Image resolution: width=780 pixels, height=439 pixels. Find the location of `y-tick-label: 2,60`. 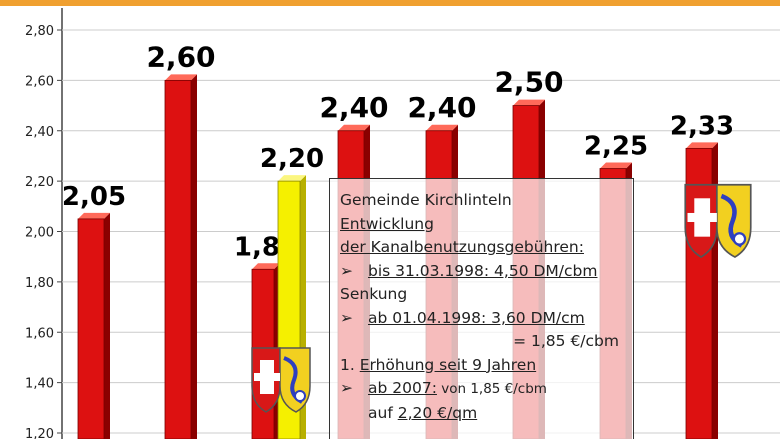

y-tick-label: 2,60 is located at coordinates (39, 81).